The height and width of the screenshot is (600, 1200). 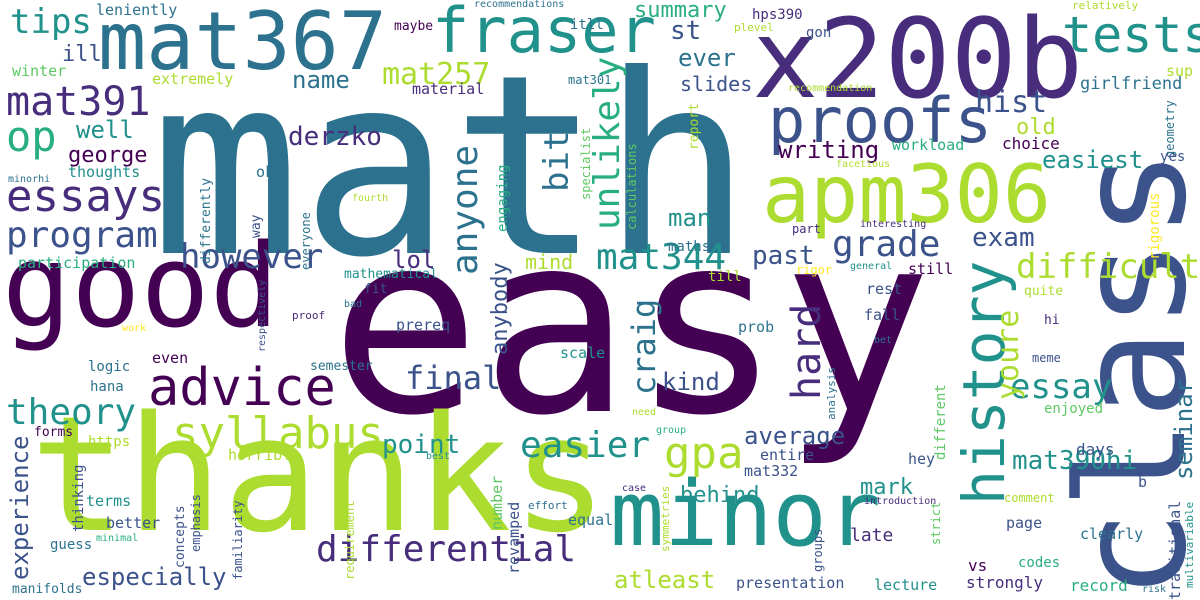 I want to click on word-apm306: apm306, so click(x=906, y=194).